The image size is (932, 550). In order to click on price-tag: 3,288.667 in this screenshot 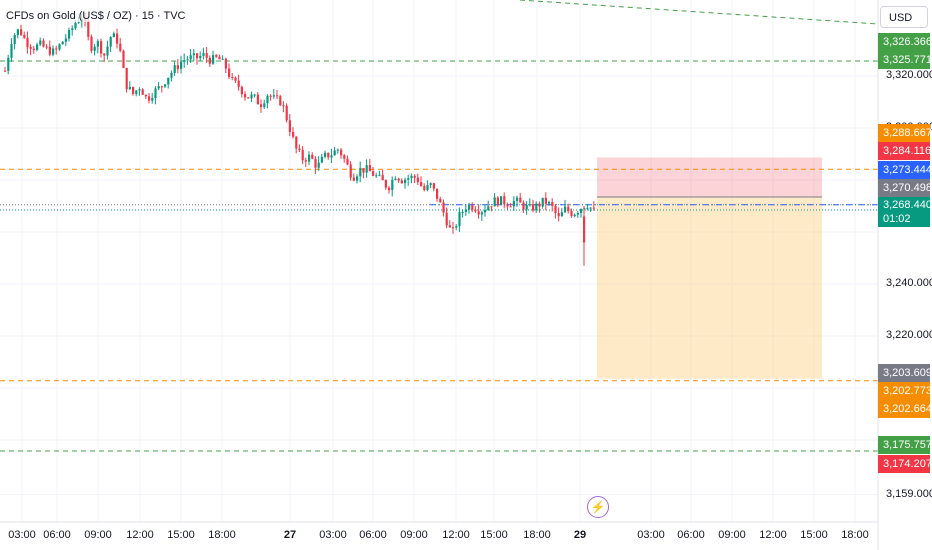, I will do `click(905, 133)`.